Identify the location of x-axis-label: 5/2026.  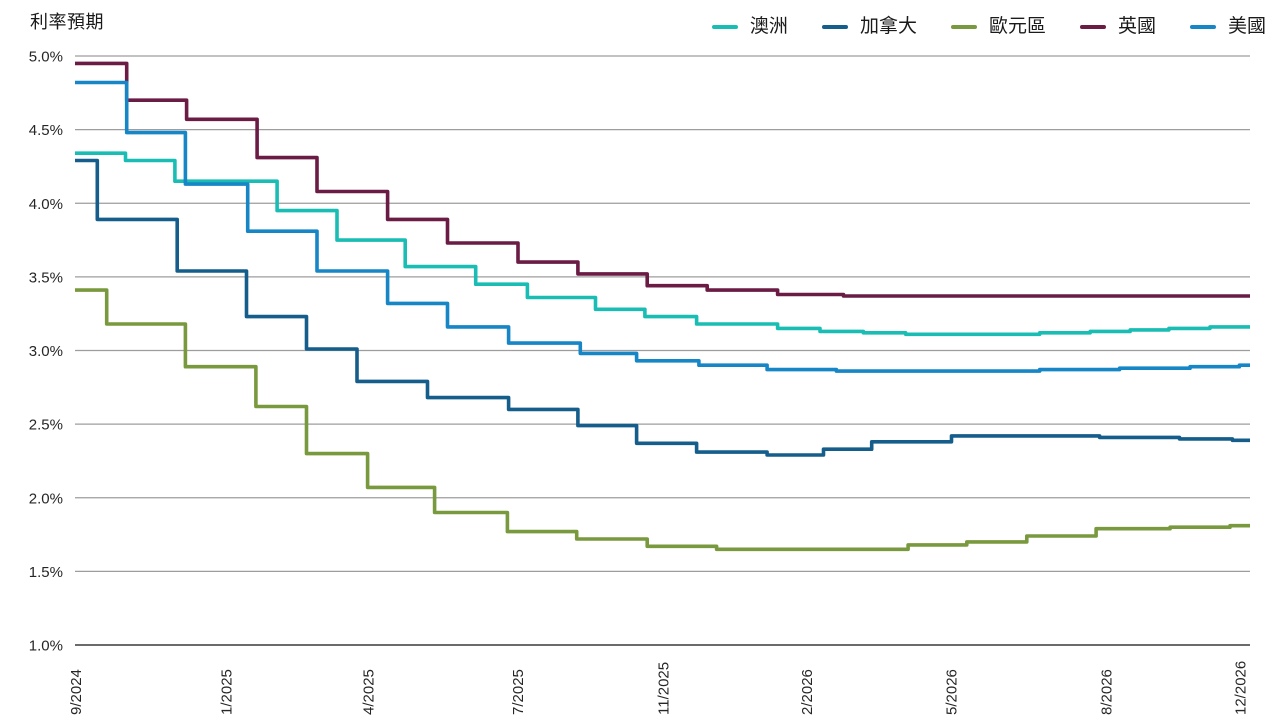
(951, 692).